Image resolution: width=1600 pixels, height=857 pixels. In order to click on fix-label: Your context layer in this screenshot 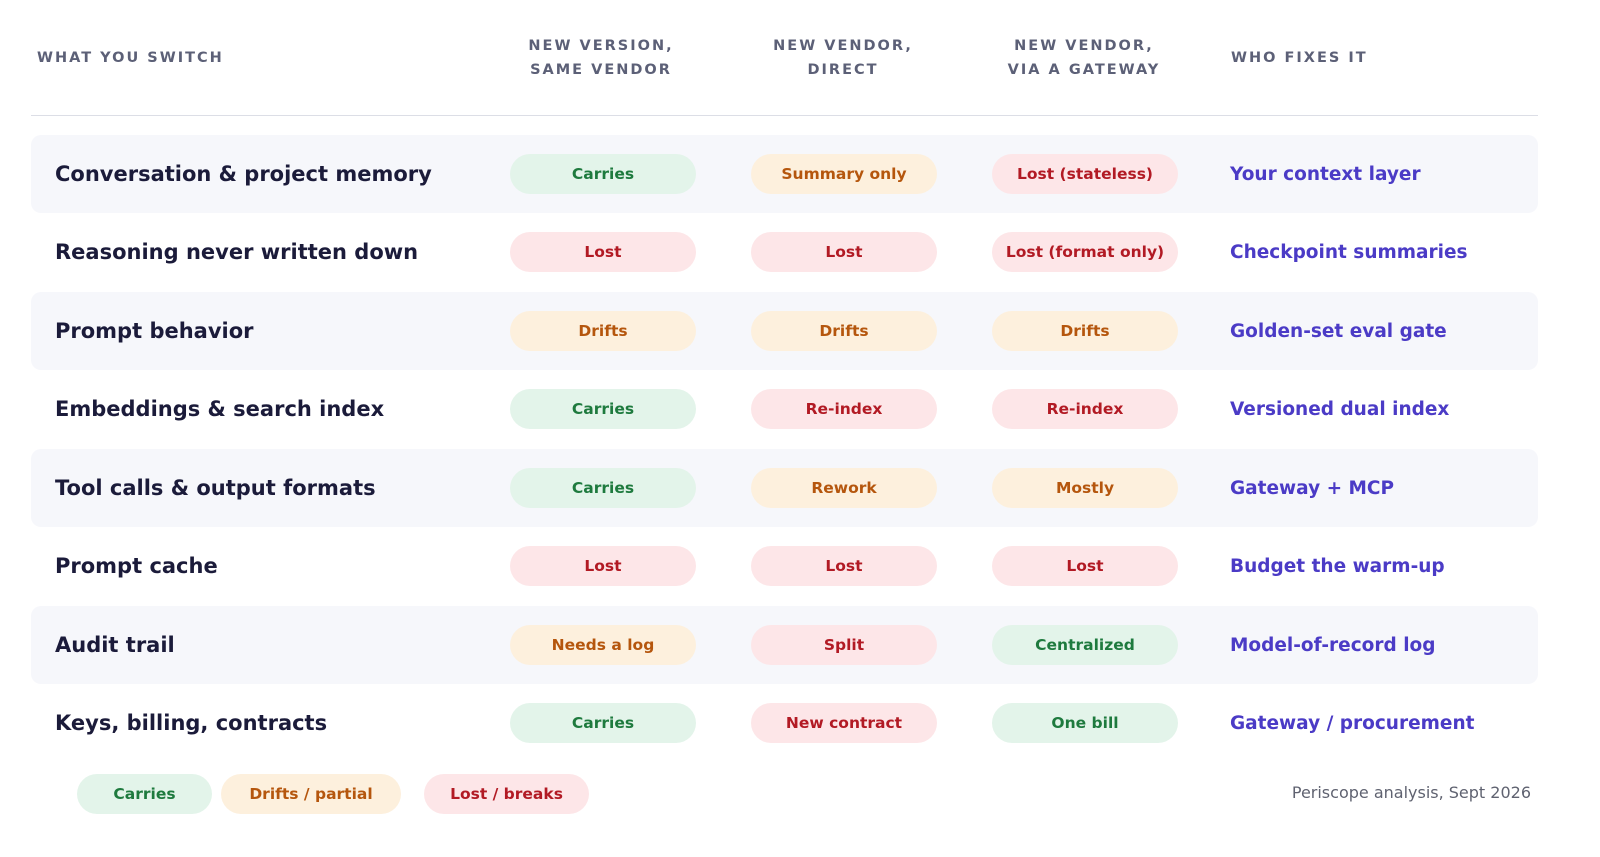, I will do `click(1325, 174)`.